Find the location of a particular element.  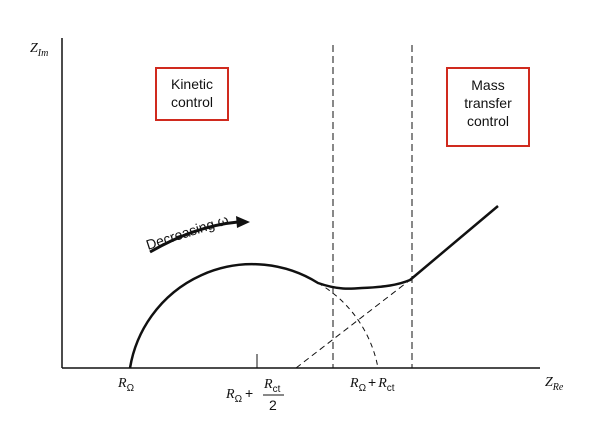

warburg-extrapolation is located at coordinates (353, 324).